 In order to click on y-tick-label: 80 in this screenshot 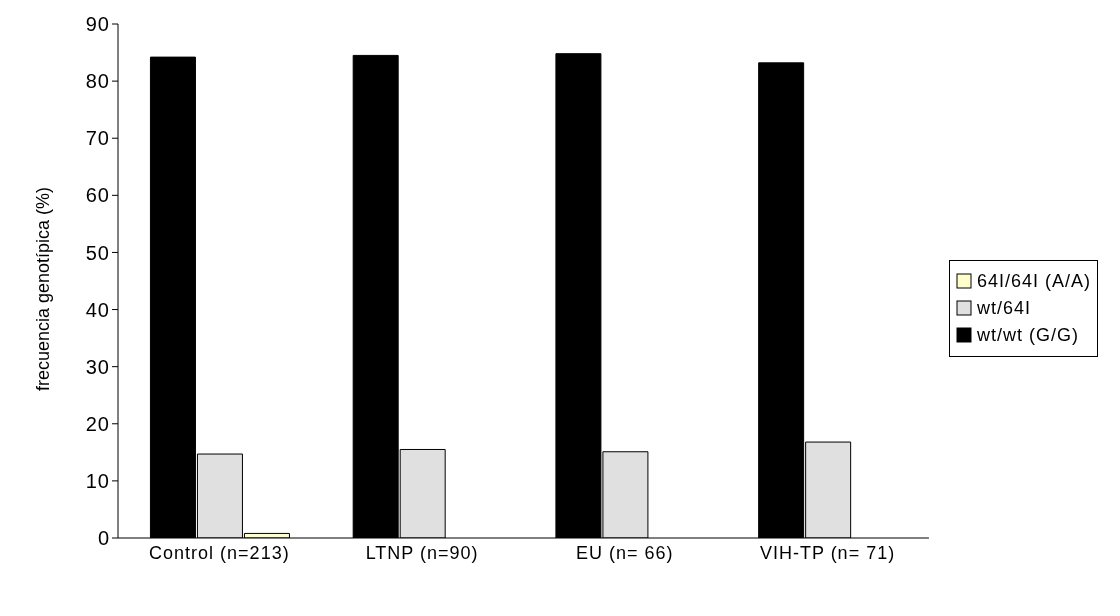, I will do `click(97, 81)`.